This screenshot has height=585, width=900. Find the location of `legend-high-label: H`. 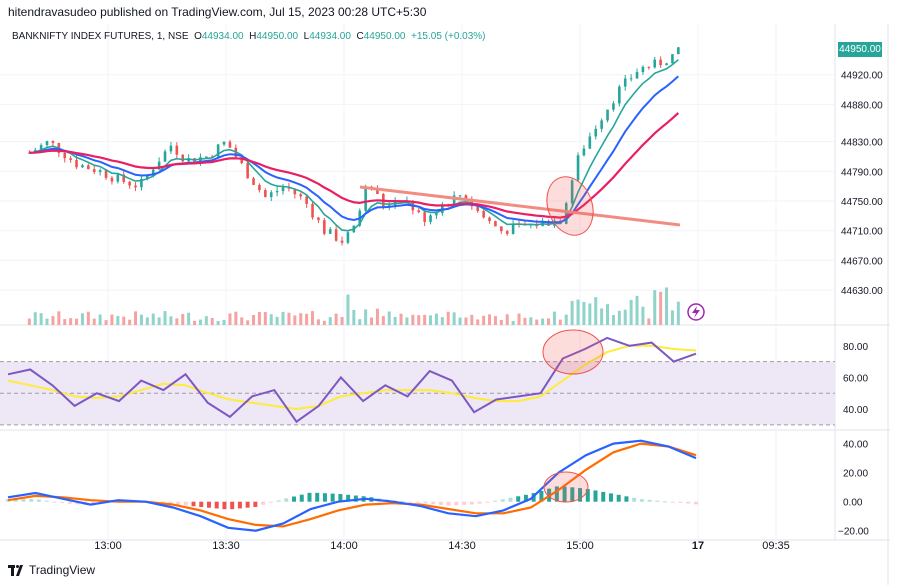

legend-high-label: H is located at coordinates (253, 36).